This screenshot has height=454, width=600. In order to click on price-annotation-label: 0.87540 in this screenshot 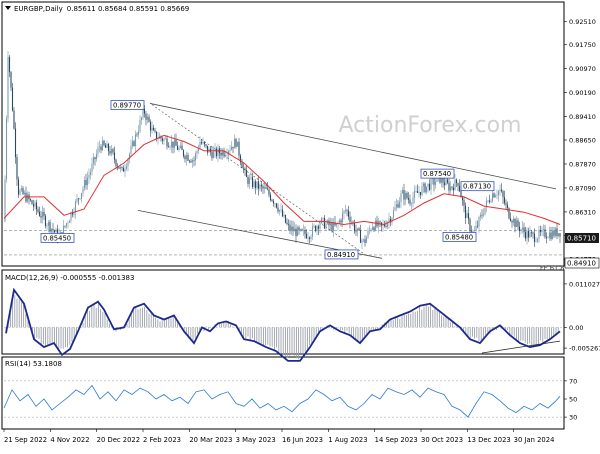, I will do `click(437, 174)`.